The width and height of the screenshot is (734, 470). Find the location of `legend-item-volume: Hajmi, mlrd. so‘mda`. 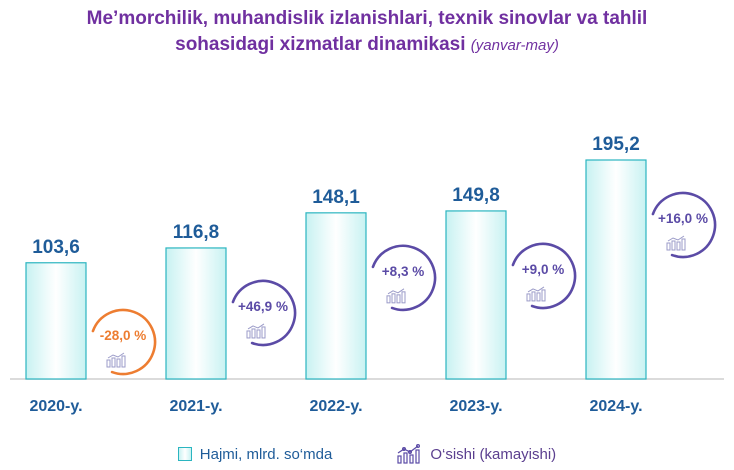

legend-item-volume: Hajmi, mlrd. so‘mda is located at coordinates (255, 454).